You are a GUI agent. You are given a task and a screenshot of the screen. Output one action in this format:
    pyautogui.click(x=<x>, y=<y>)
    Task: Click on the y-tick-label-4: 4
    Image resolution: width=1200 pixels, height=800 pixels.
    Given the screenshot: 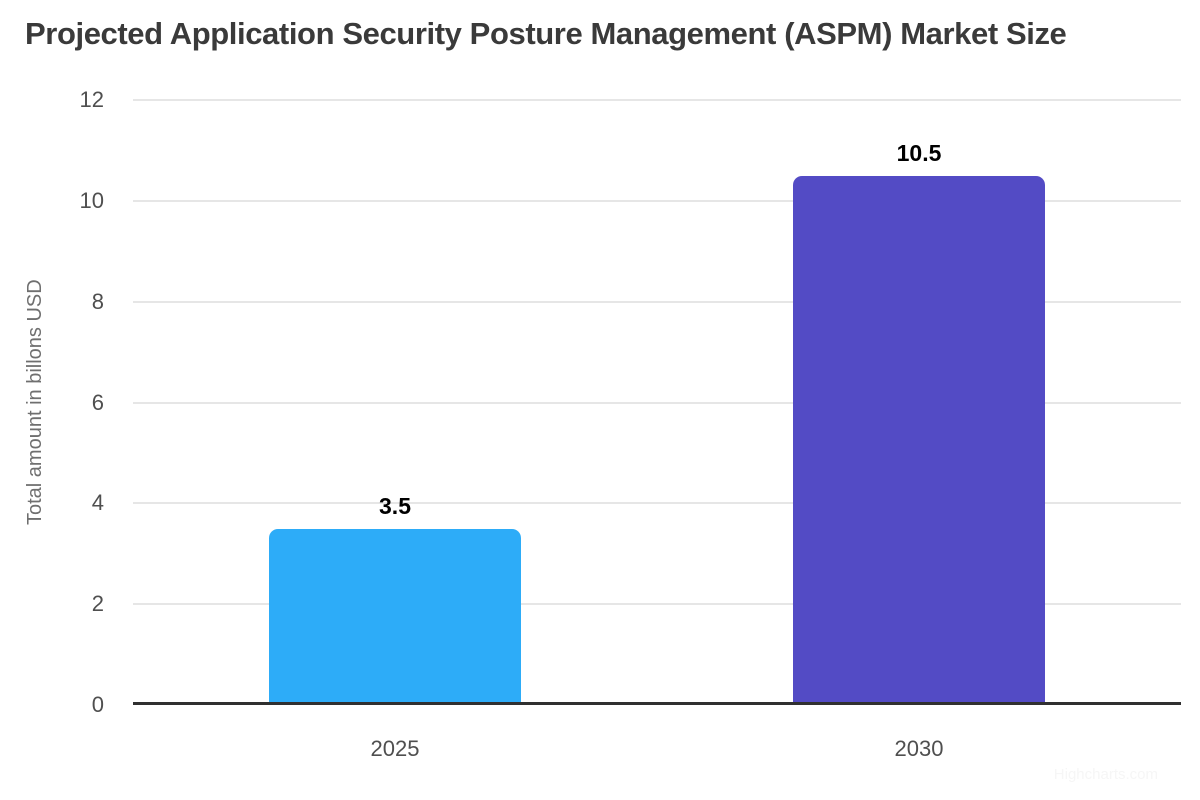 What is the action you would take?
    pyautogui.click(x=97, y=503)
    